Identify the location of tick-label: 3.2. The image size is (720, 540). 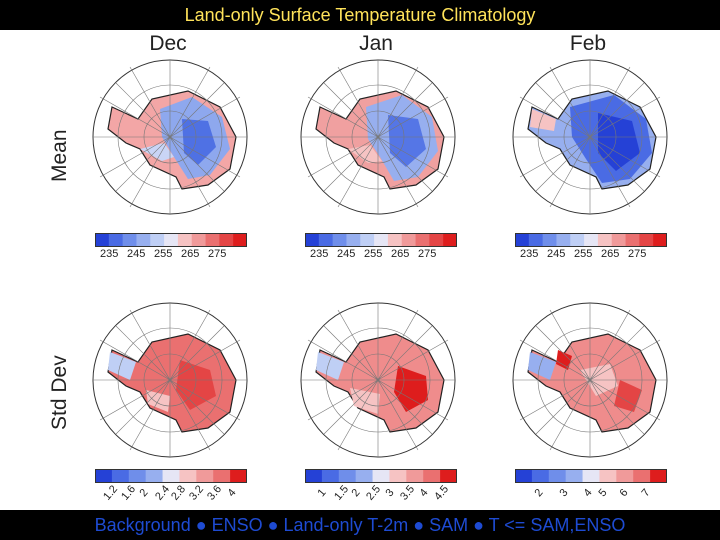
(197, 493).